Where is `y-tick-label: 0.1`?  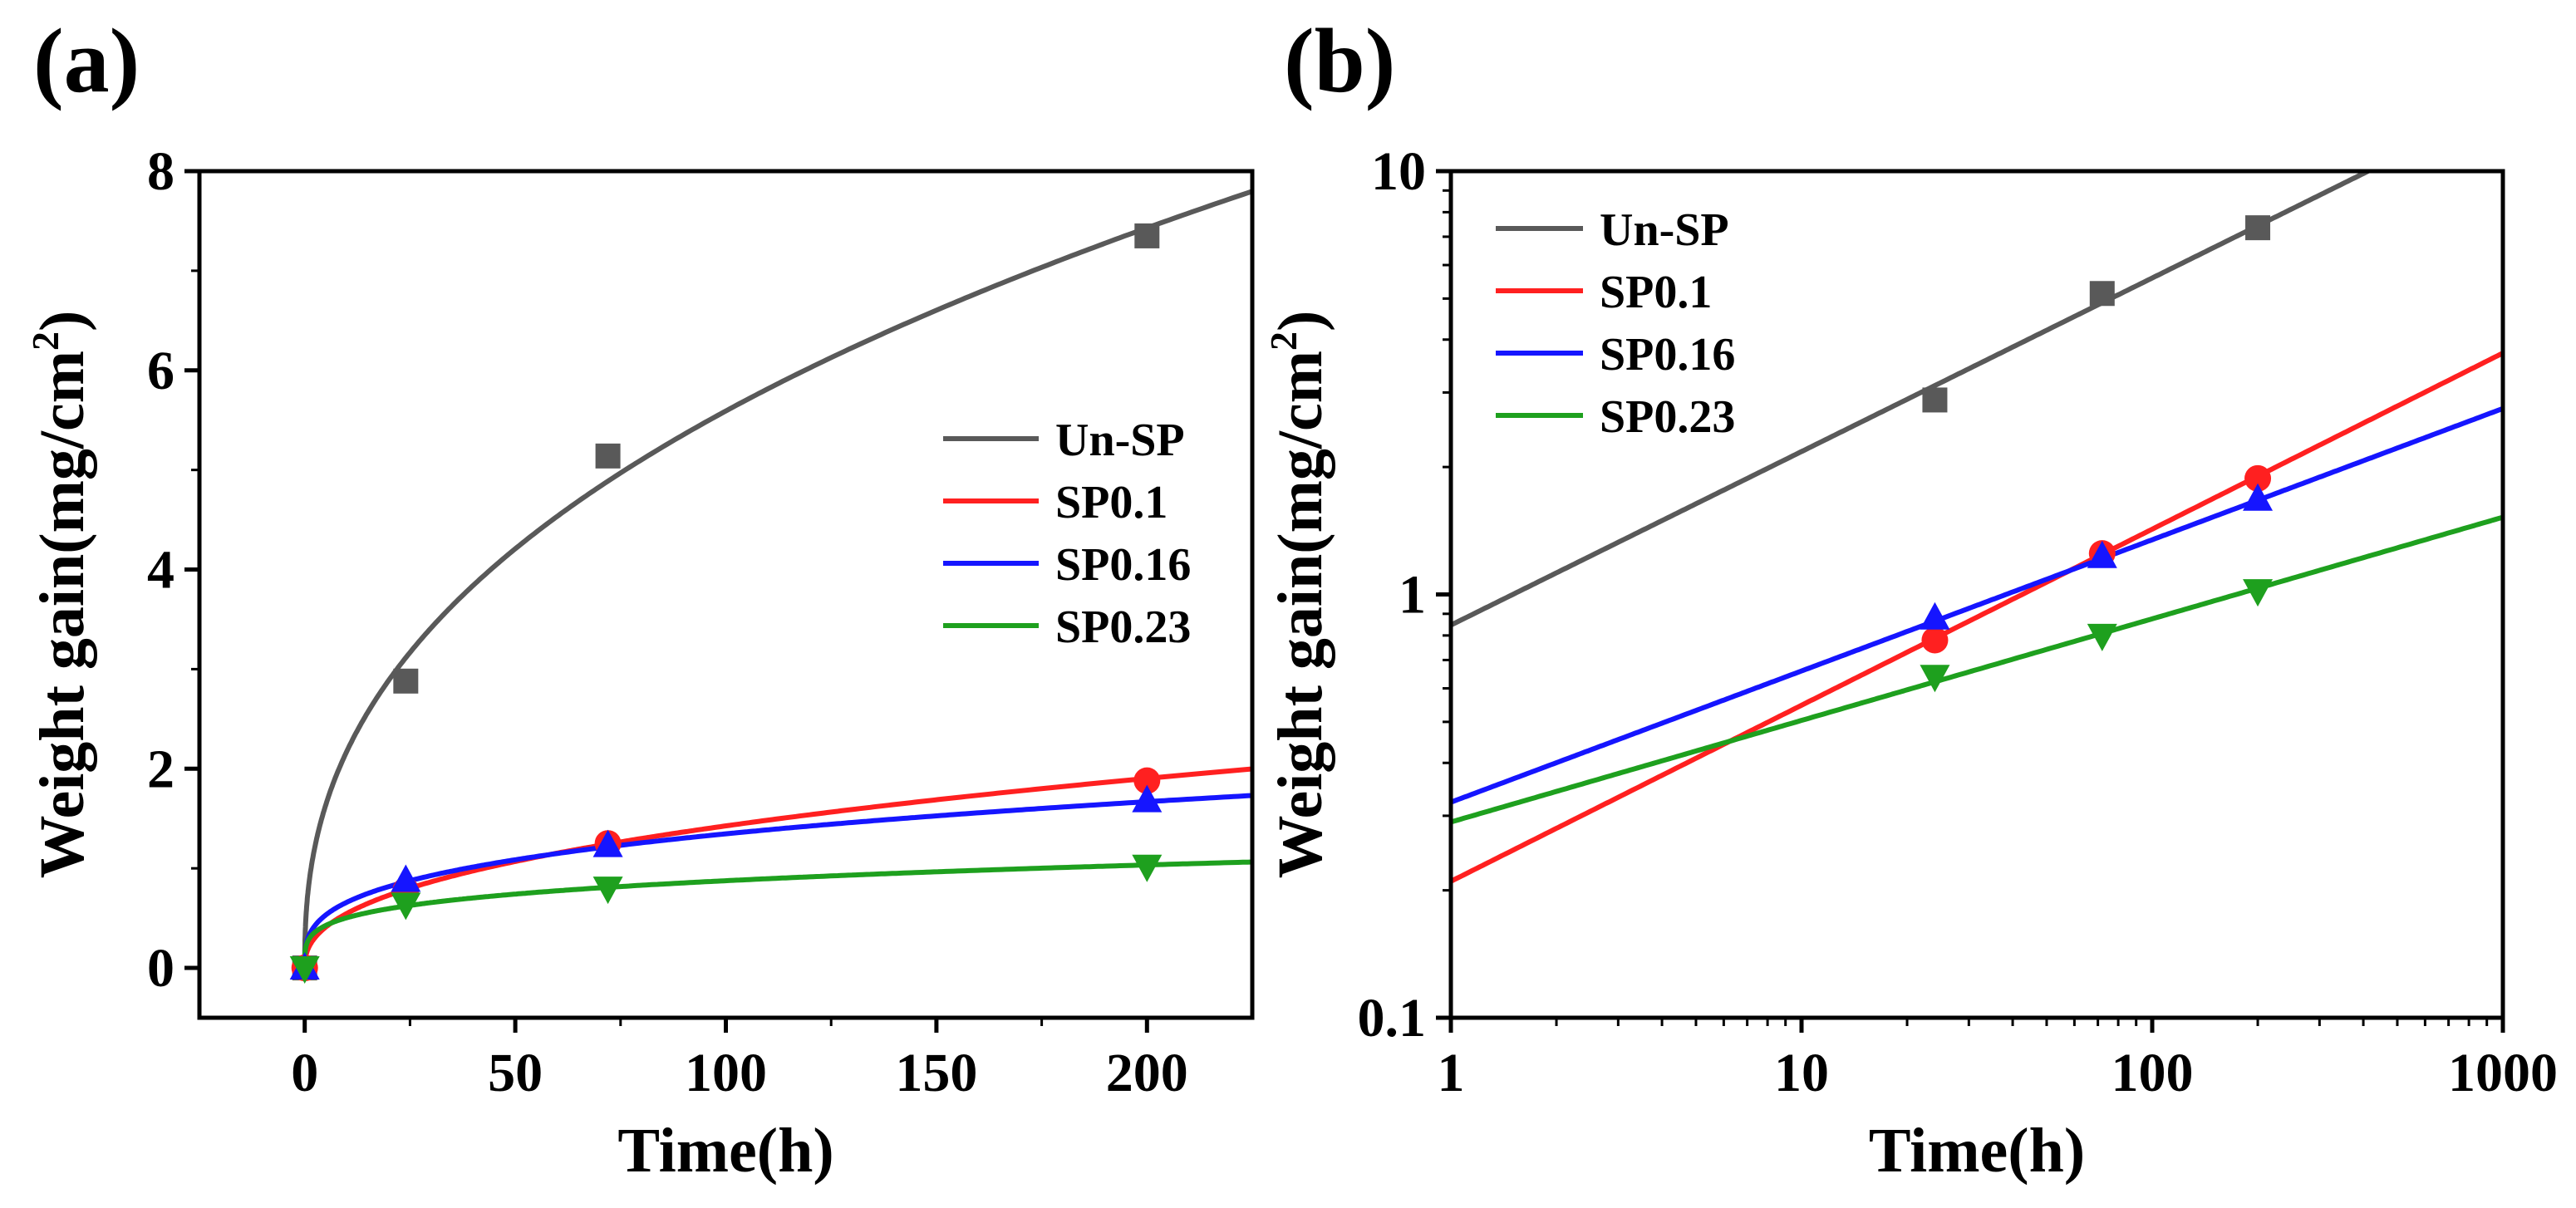
y-tick-label: 0.1 is located at coordinates (1392, 1018).